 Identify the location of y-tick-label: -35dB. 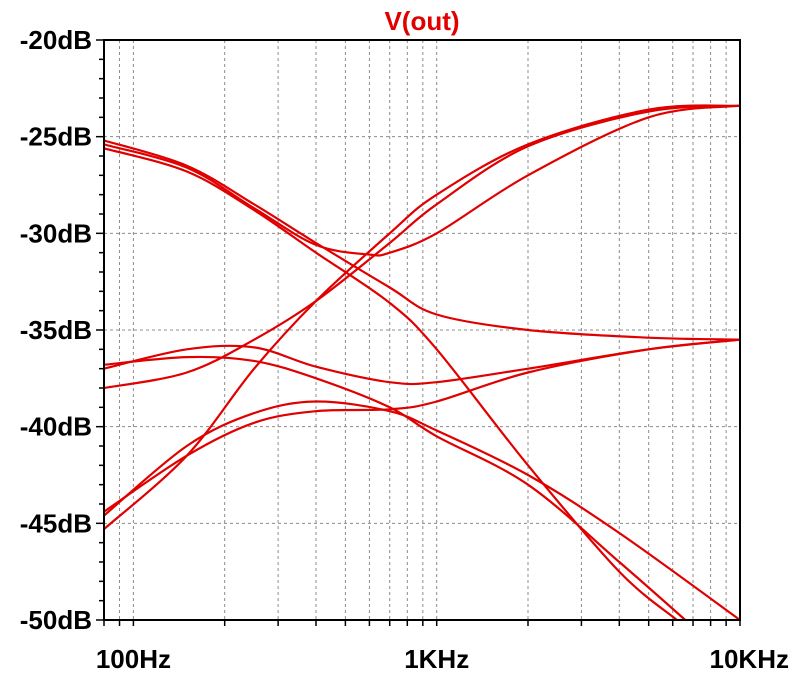
(56, 330).